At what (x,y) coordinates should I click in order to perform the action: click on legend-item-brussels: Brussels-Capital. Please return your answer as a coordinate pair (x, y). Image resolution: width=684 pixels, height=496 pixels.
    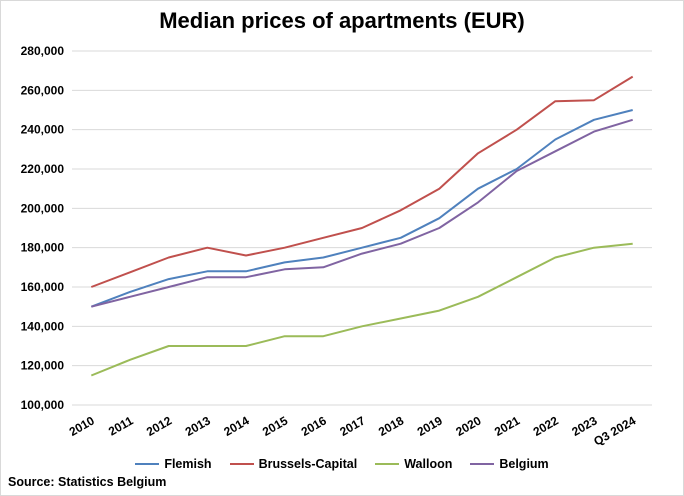
    Looking at the image, I should click on (293, 464).